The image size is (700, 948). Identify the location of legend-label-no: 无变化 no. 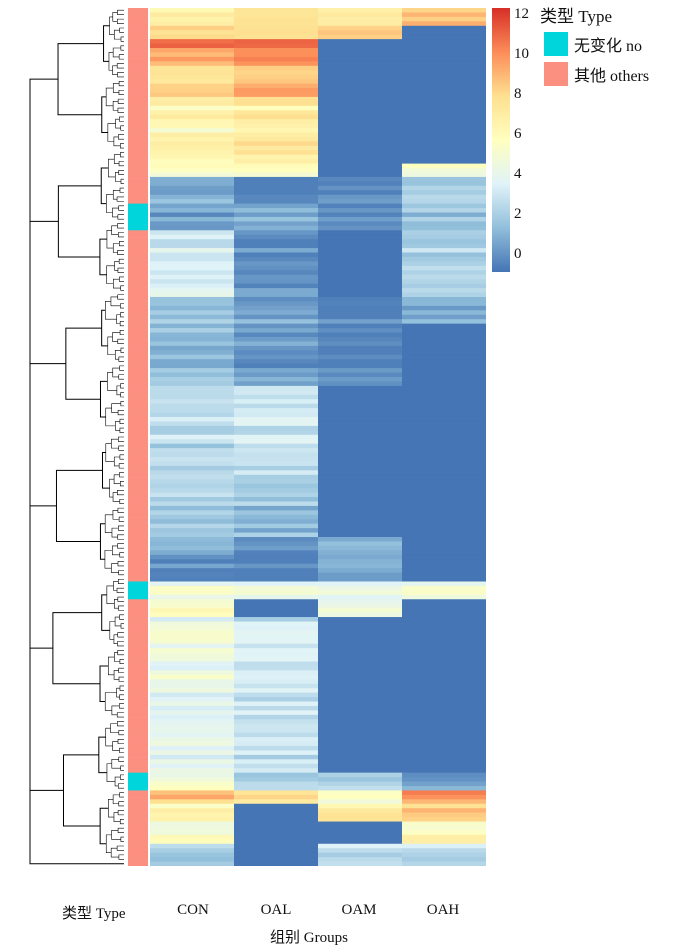
(608, 46).